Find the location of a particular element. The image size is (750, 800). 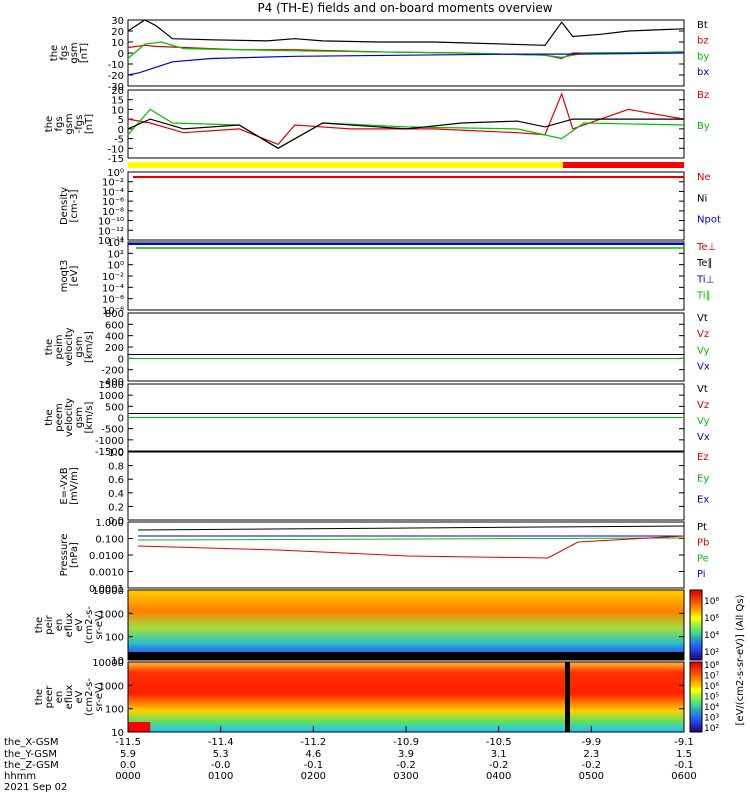

x-col-value: 0000 is located at coordinates (127, 776).